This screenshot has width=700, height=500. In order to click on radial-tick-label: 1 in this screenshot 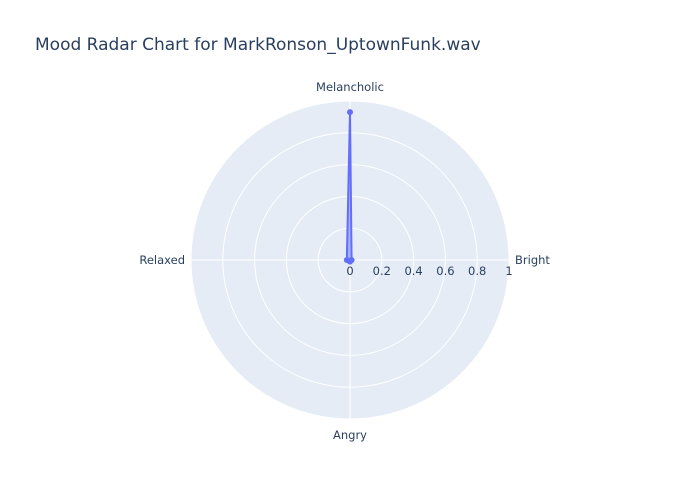, I will do `click(508, 271)`.